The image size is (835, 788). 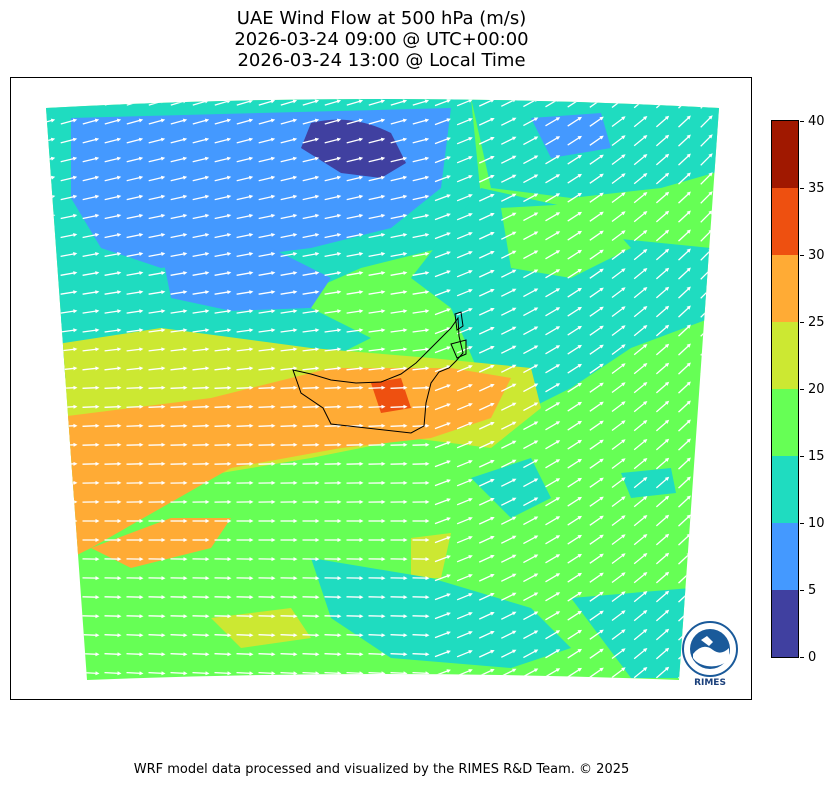 I want to click on logo-text: RIMES, so click(x=710, y=683).